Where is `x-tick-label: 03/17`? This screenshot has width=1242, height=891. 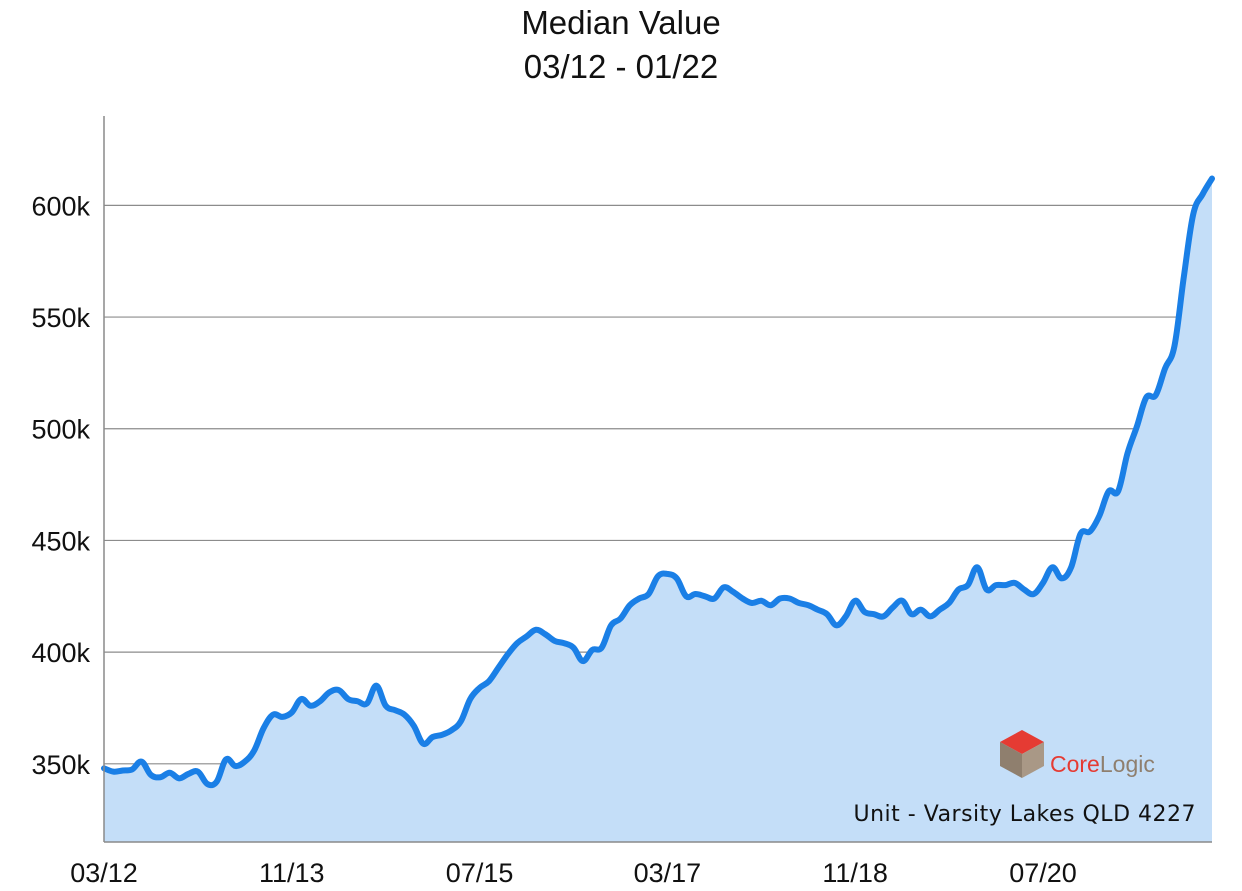 x-tick-label: 03/17 is located at coordinates (668, 873).